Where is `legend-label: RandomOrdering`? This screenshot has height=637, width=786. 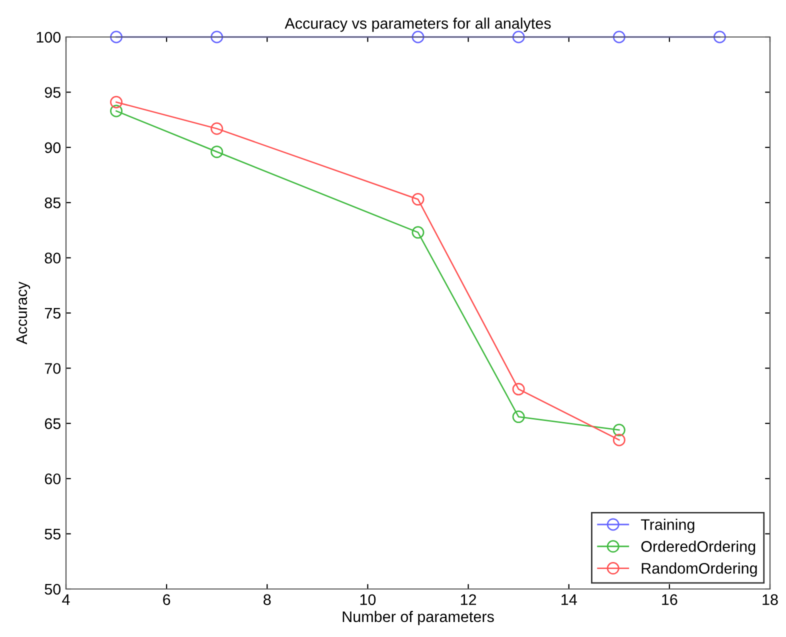
legend-label: RandomOrdering is located at coordinates (699, 569).